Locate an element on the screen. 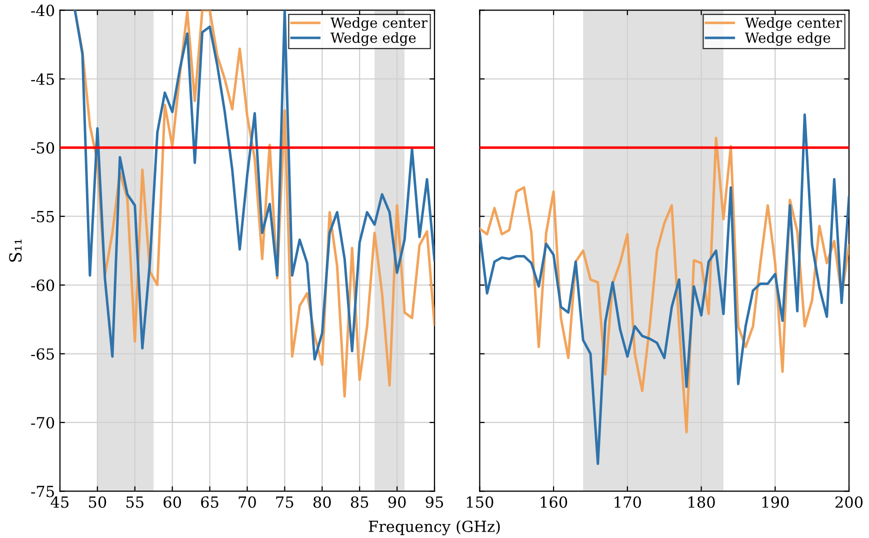 The image size is (869, 538). x-axis-title: Frequency (GHz) is located at coordinates (434, 528).